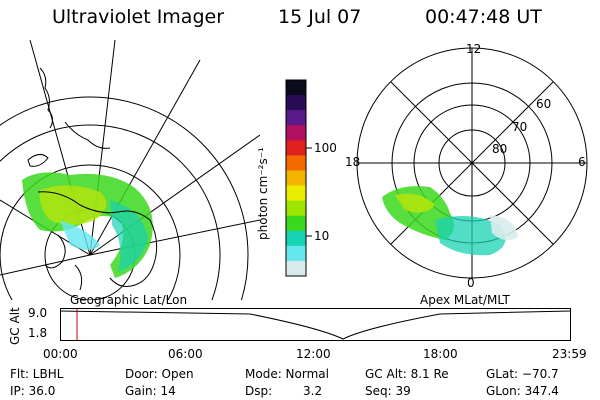 This screenshot has width=600, height=400. I want to click on altitude-curve, so click(315, 325).